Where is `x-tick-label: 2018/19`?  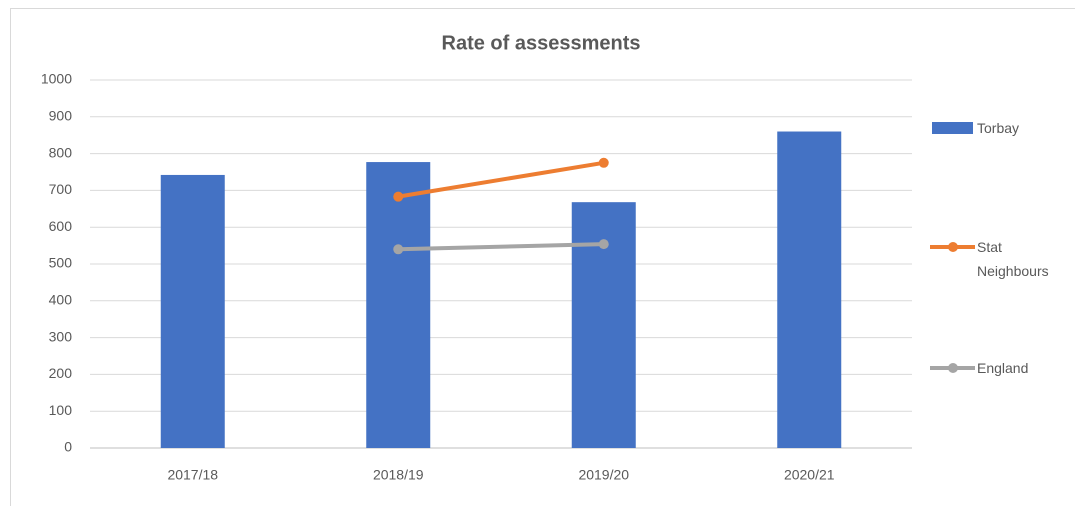
x-tick-label: 2018/19 is located at coordinates (398, 475).